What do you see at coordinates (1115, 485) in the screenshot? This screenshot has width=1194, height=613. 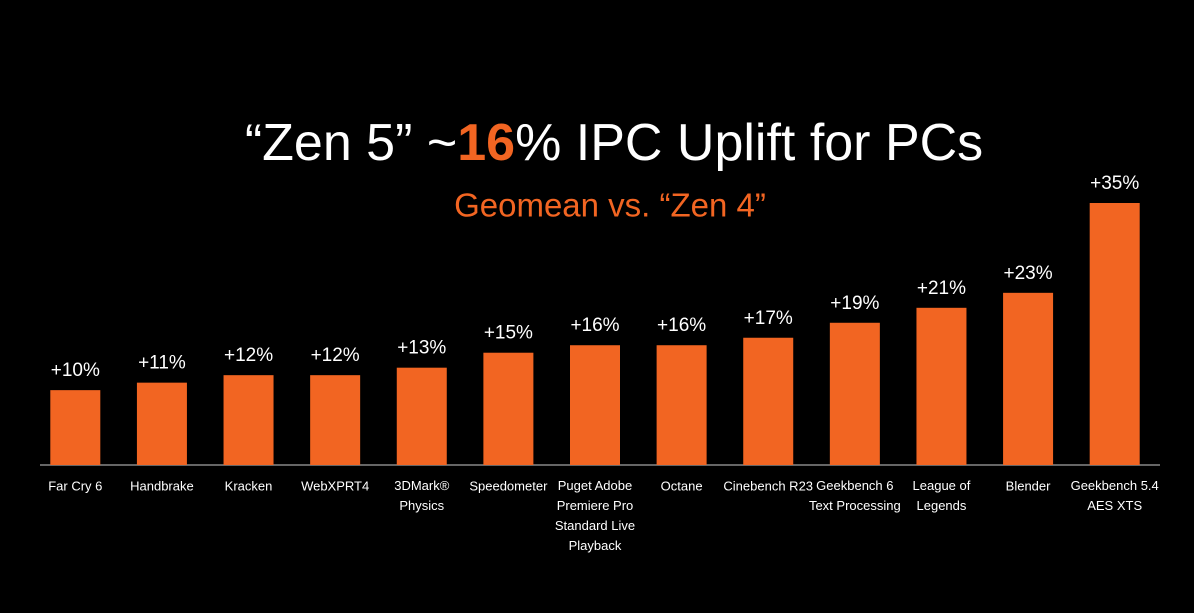 I see `x-tick-label-line: Geekbench 5.4` at bounding box center [1115, 485].